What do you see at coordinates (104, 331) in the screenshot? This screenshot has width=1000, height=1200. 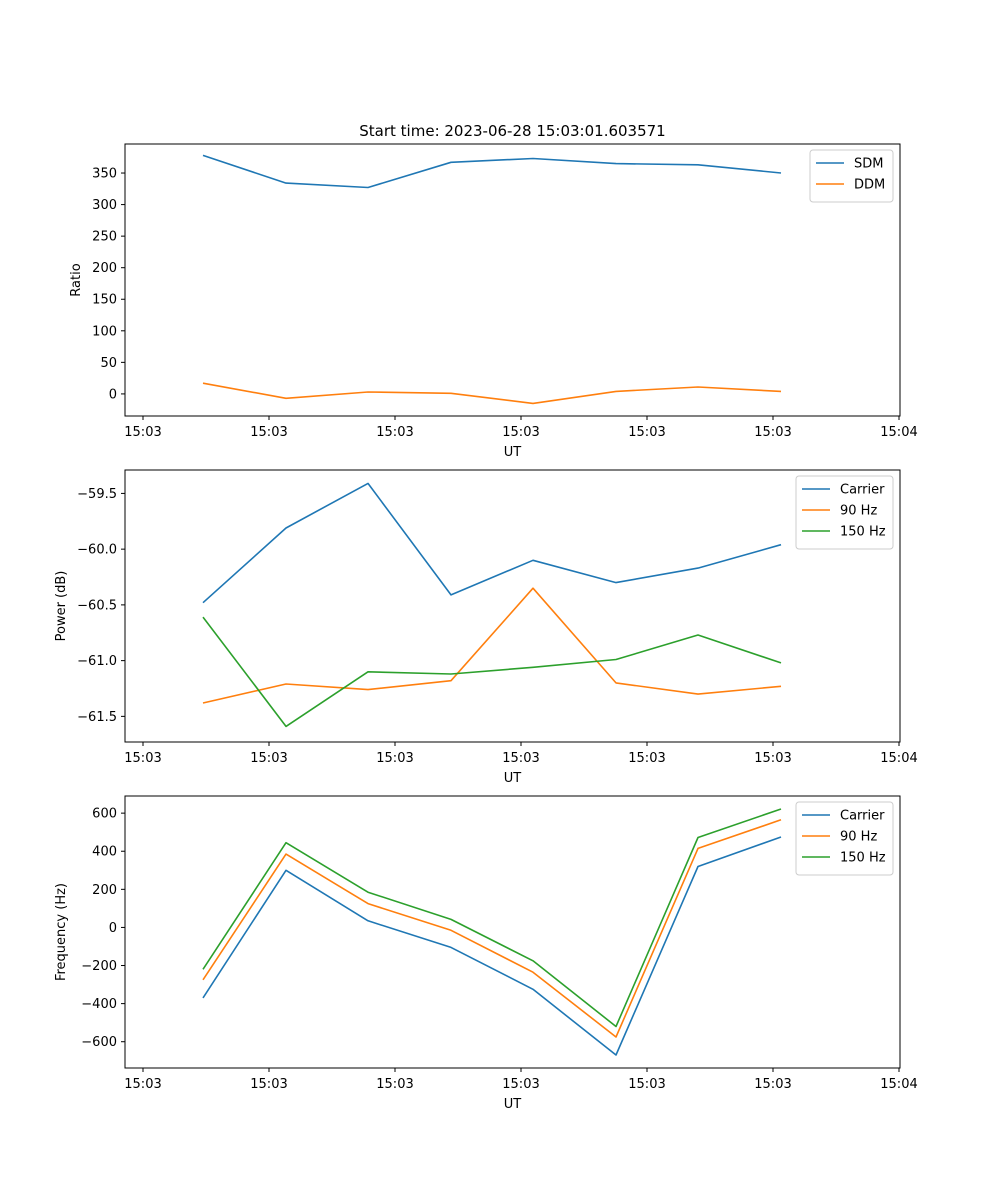 I see `y-tick-label: 100` at bounding box center [104, 331].